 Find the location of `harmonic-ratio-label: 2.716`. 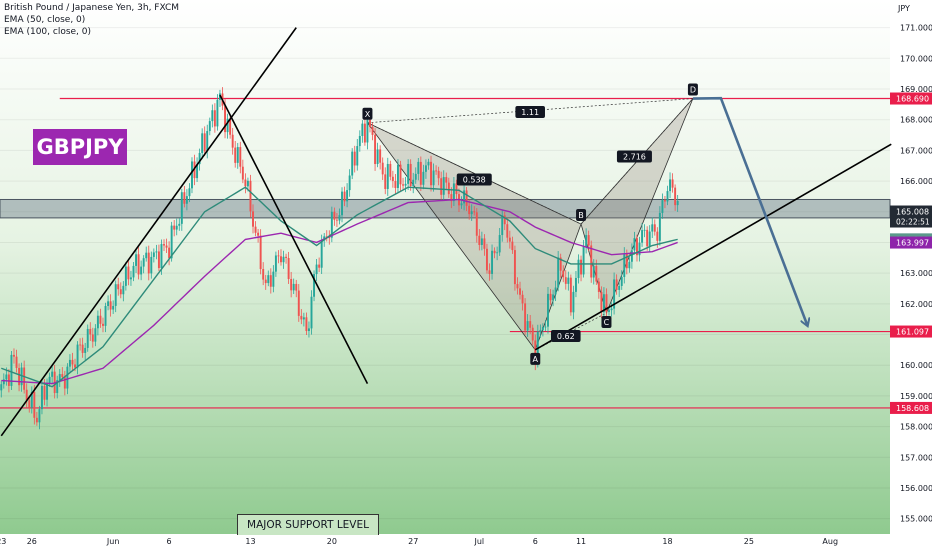

harmonic-ratio-label: 2.716 is located at coordinates (634, 157).